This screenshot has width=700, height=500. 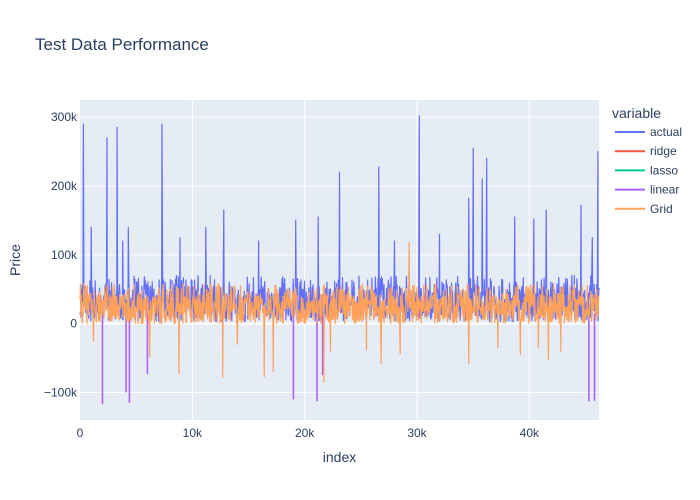 What do you see at coordinates (663, 151) in the screenshot?
I see `legend-label-ridge: ridge` at bounding box center [663, 151].